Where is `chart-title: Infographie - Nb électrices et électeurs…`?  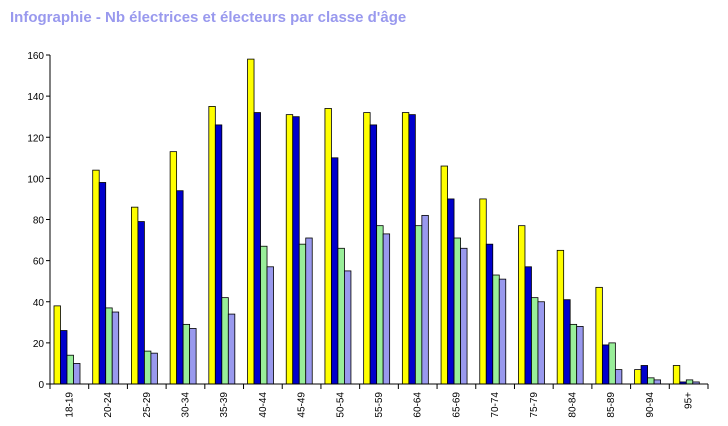
chart-title: Infographie - Nb électrices et électeurs… is located at coordinates (208, 17).